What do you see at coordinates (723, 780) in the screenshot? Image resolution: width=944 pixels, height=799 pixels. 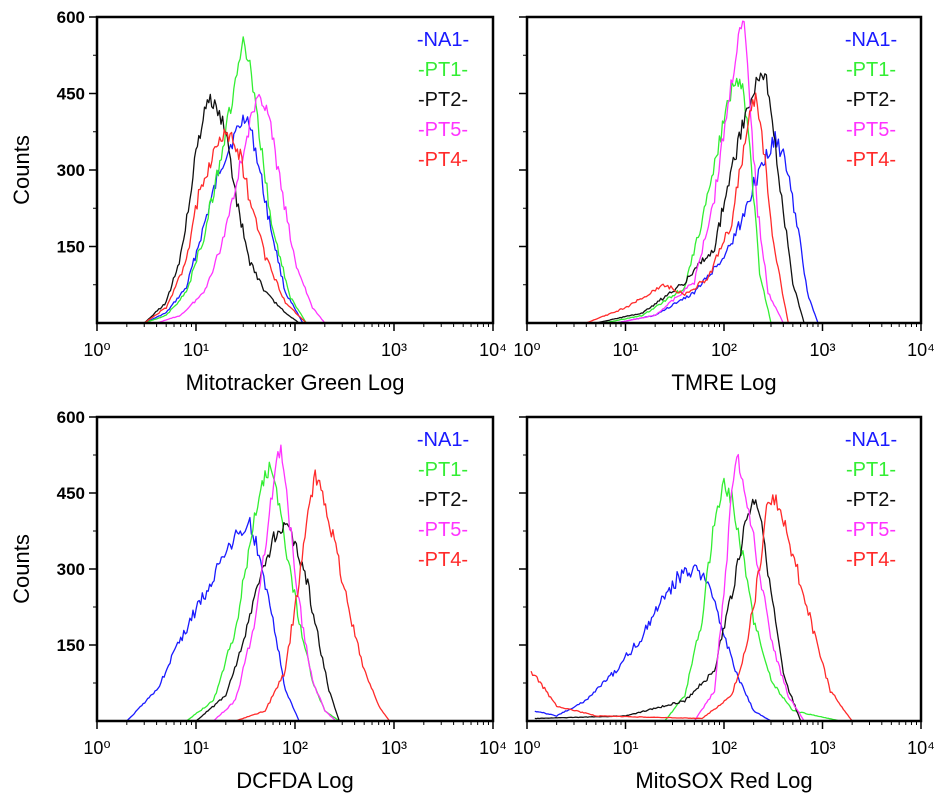 I see `x-axis-label: MitoSOX Red Log` at bounding box center [723, 780].